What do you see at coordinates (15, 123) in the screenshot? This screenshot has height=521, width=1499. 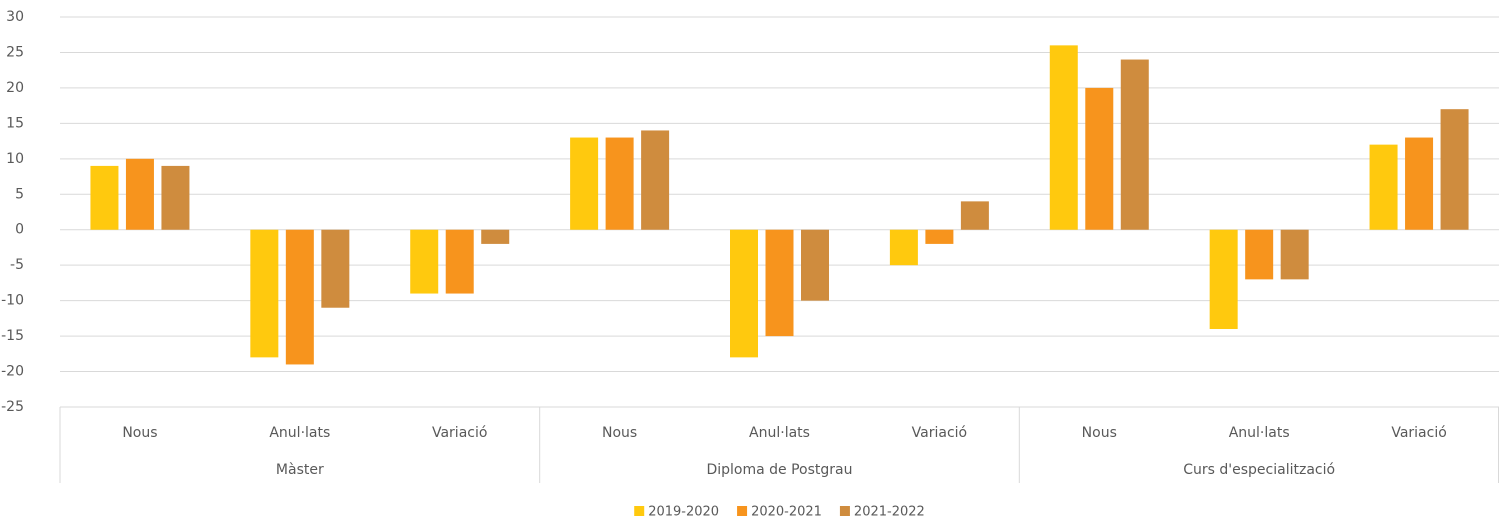 I see `y-tick-label: 15` at bounding box center [15, 123].